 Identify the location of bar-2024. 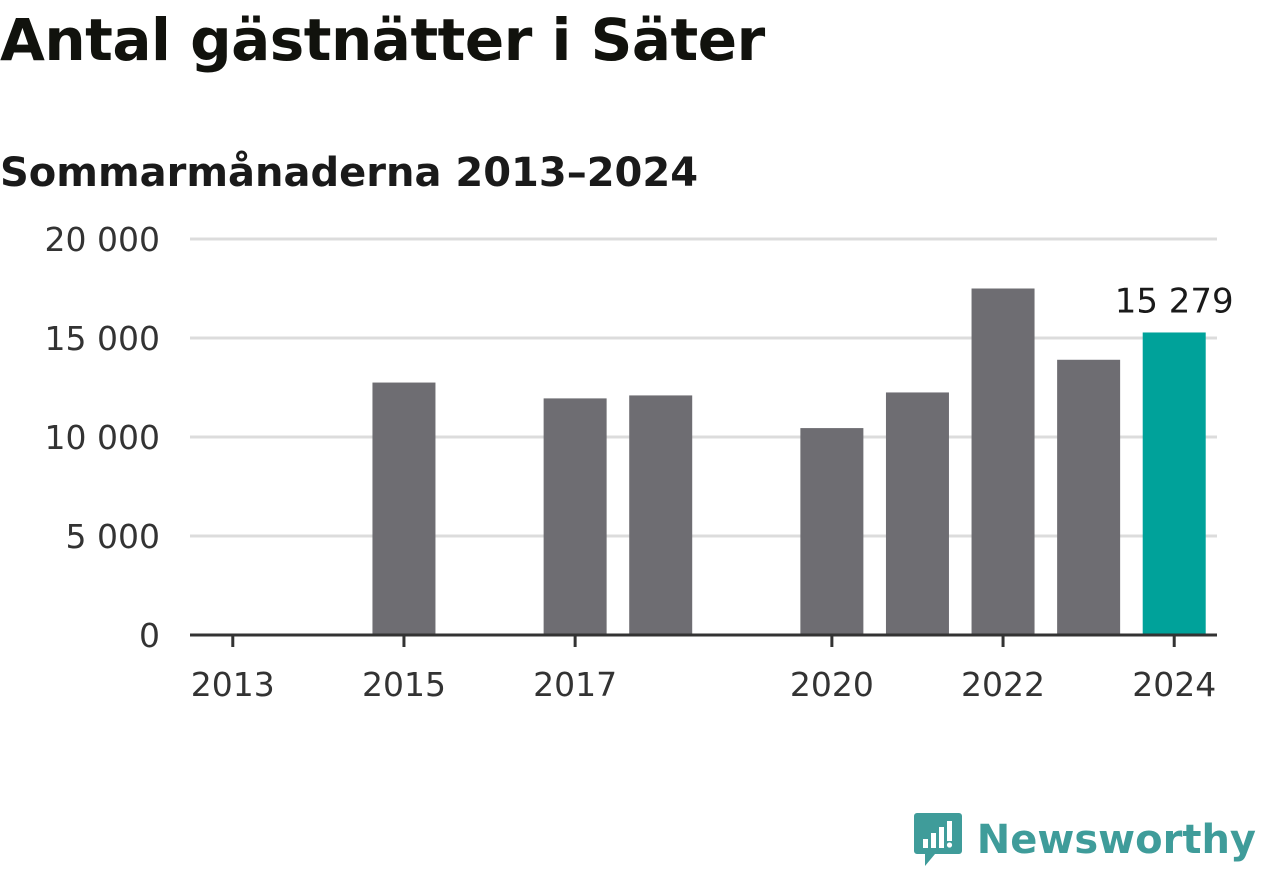
(1174, 483).